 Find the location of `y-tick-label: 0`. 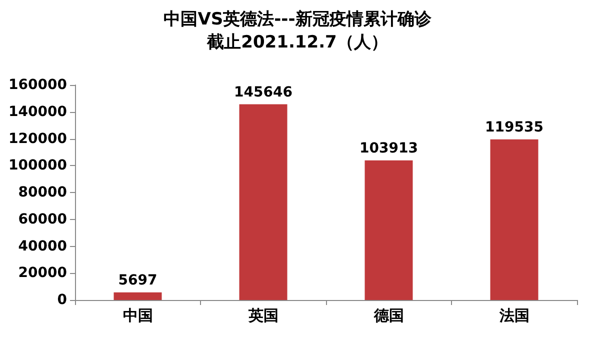

y-tick-label: 0 is located at coordinates (62, 300).